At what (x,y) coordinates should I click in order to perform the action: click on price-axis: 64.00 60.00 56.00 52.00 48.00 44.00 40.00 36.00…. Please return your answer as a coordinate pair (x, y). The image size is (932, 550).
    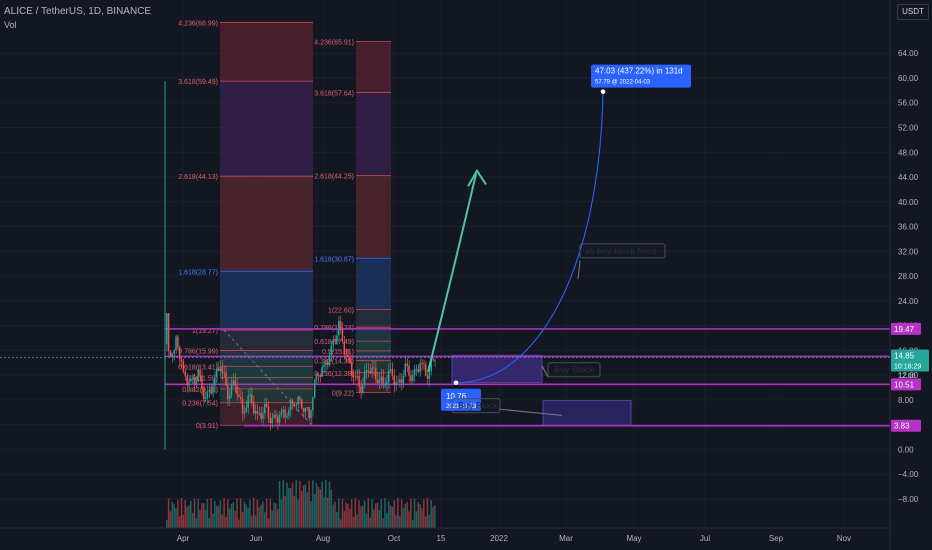
    Looking at the image, I should click on (909, 275).